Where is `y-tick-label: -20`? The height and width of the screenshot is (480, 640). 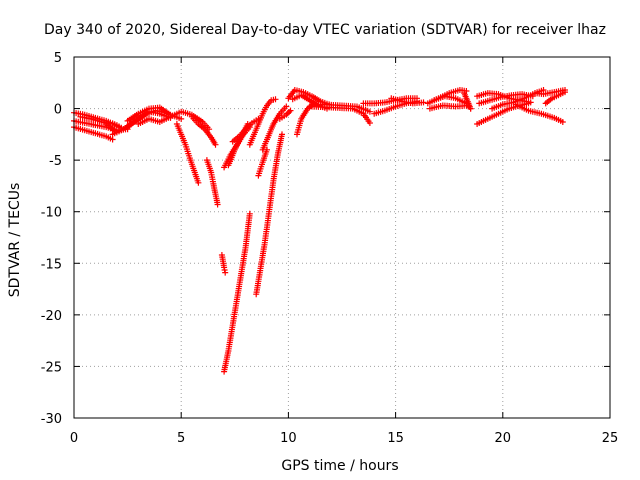 y-tick-label: -20 is located at coordinates (51, 316).